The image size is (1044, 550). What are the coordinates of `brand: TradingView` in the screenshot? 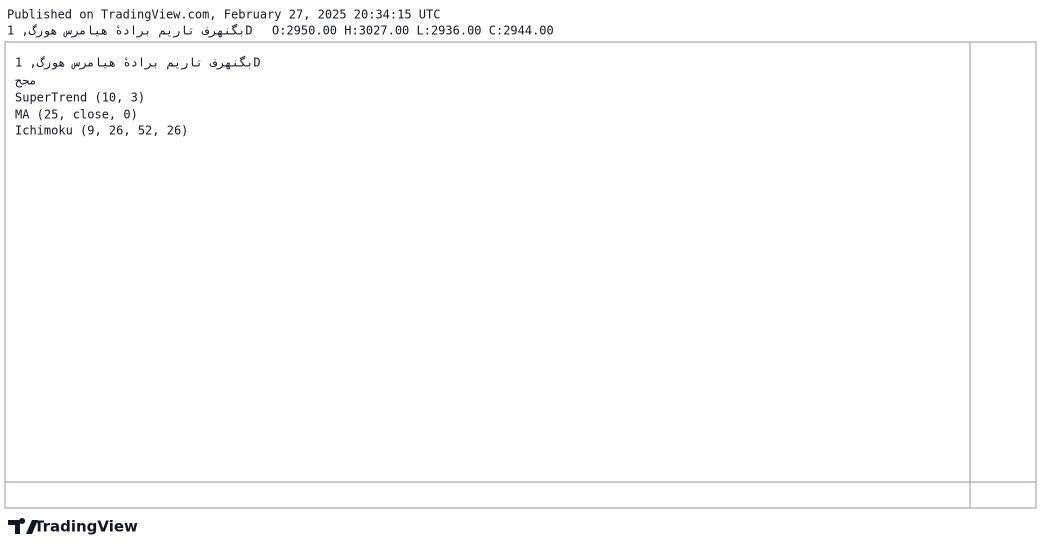 It's located at (86, 527).